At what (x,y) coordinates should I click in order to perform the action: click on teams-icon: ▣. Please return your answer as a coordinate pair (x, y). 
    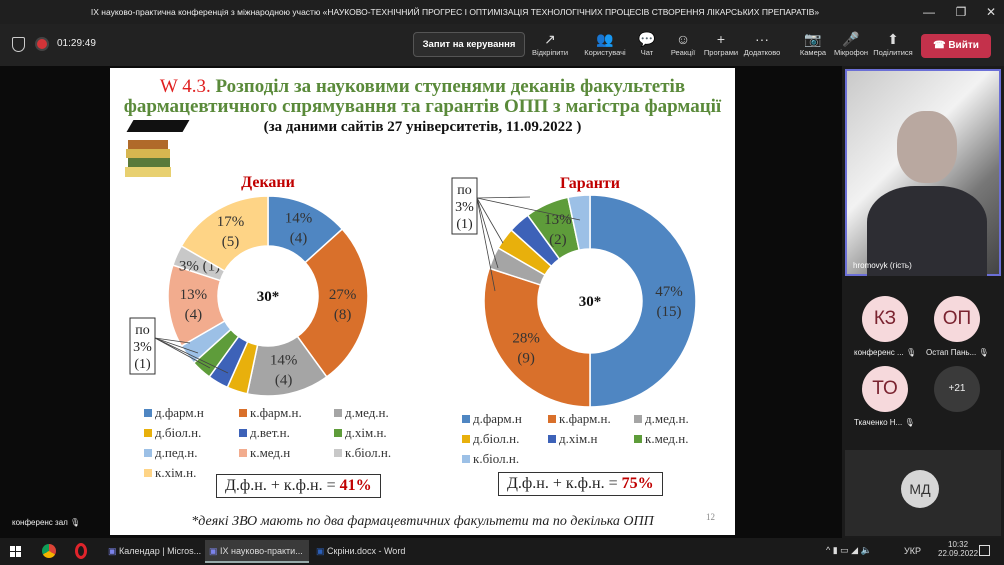
    Looking at the image, I should click on (213, 551).